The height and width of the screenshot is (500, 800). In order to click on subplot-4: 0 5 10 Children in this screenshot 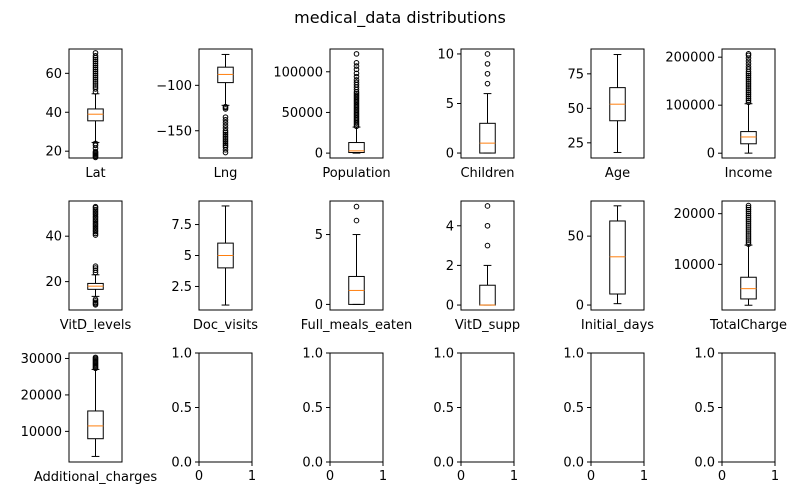, I will do `click(475, 114)`.